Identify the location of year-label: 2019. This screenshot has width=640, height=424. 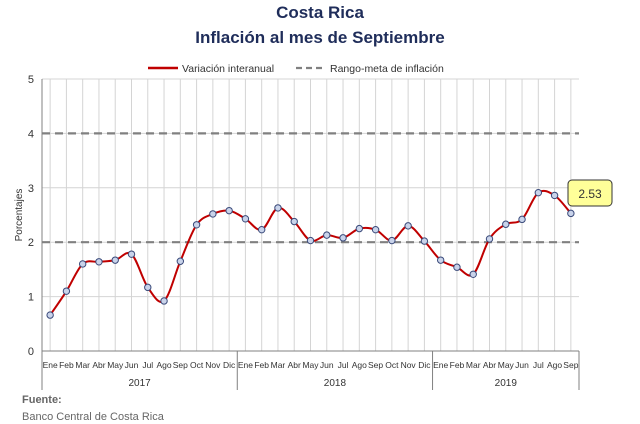
(506, 383).